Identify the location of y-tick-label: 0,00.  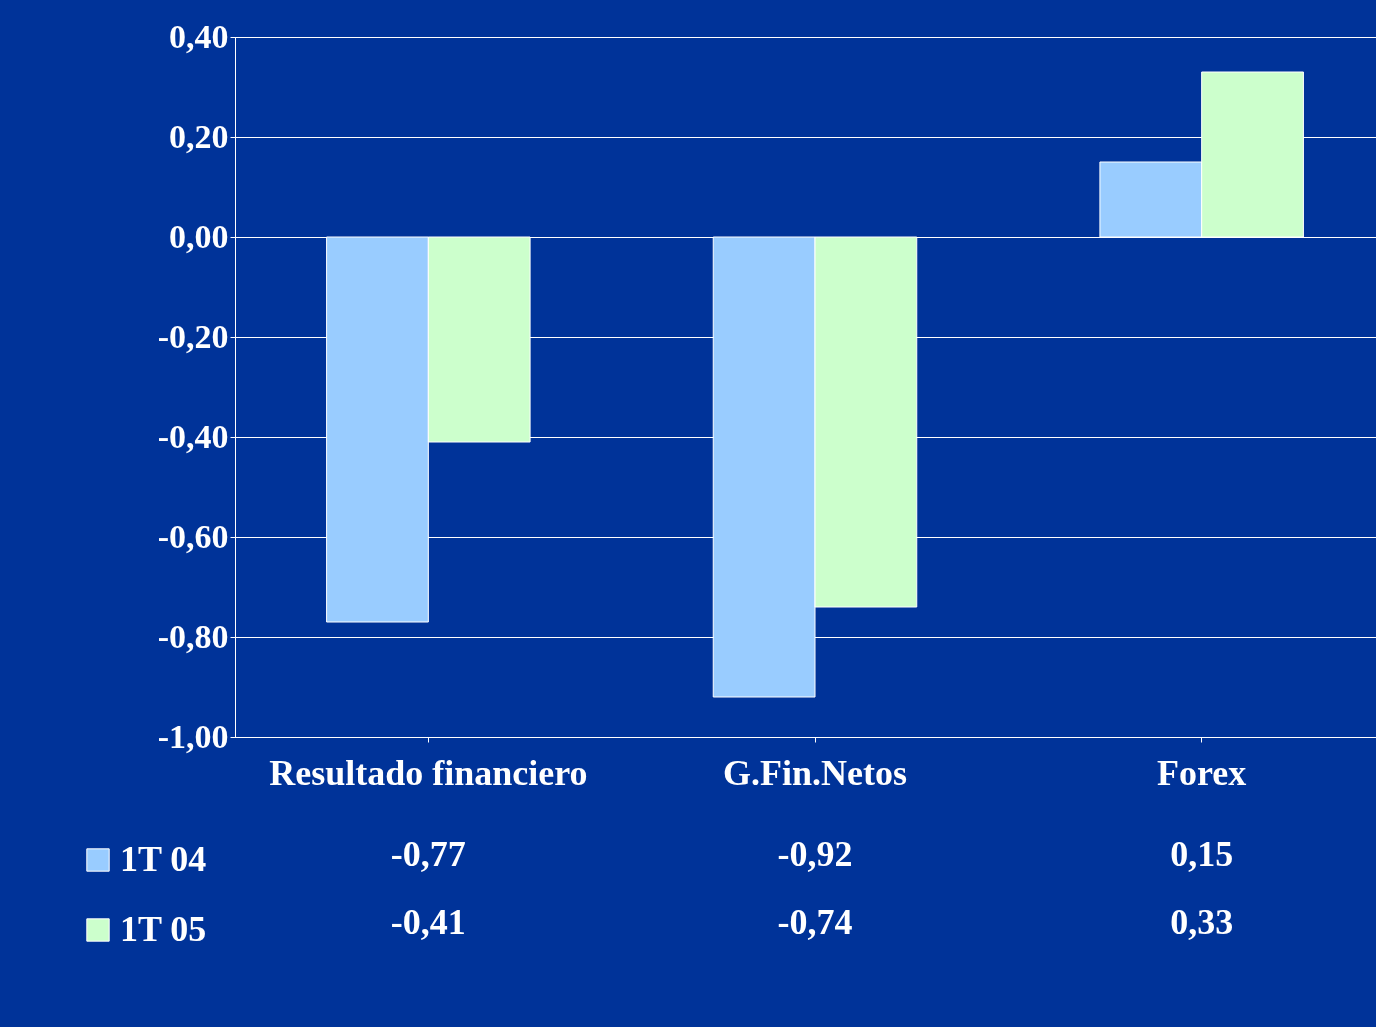
(199, 236).